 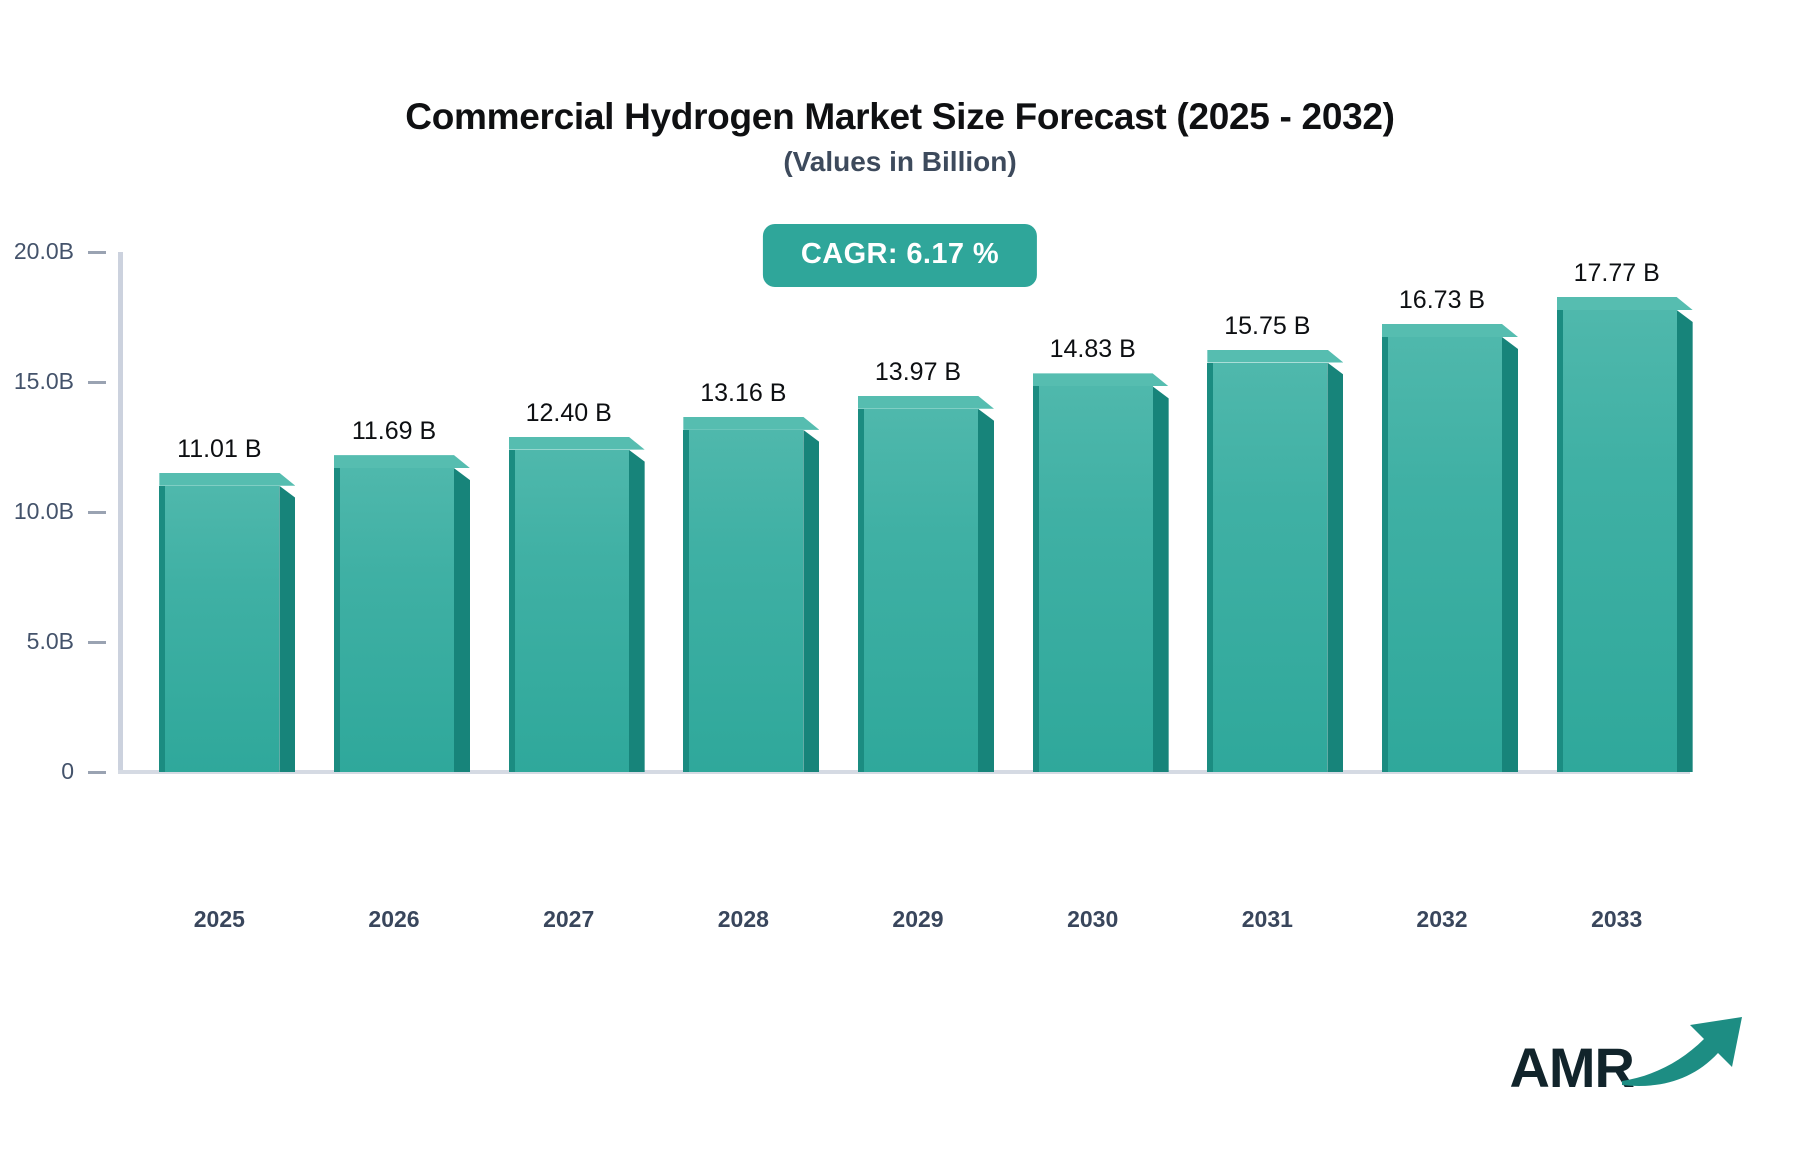 I want to click on x-axis-tick-label: 2025, so click(x=219, y=919).